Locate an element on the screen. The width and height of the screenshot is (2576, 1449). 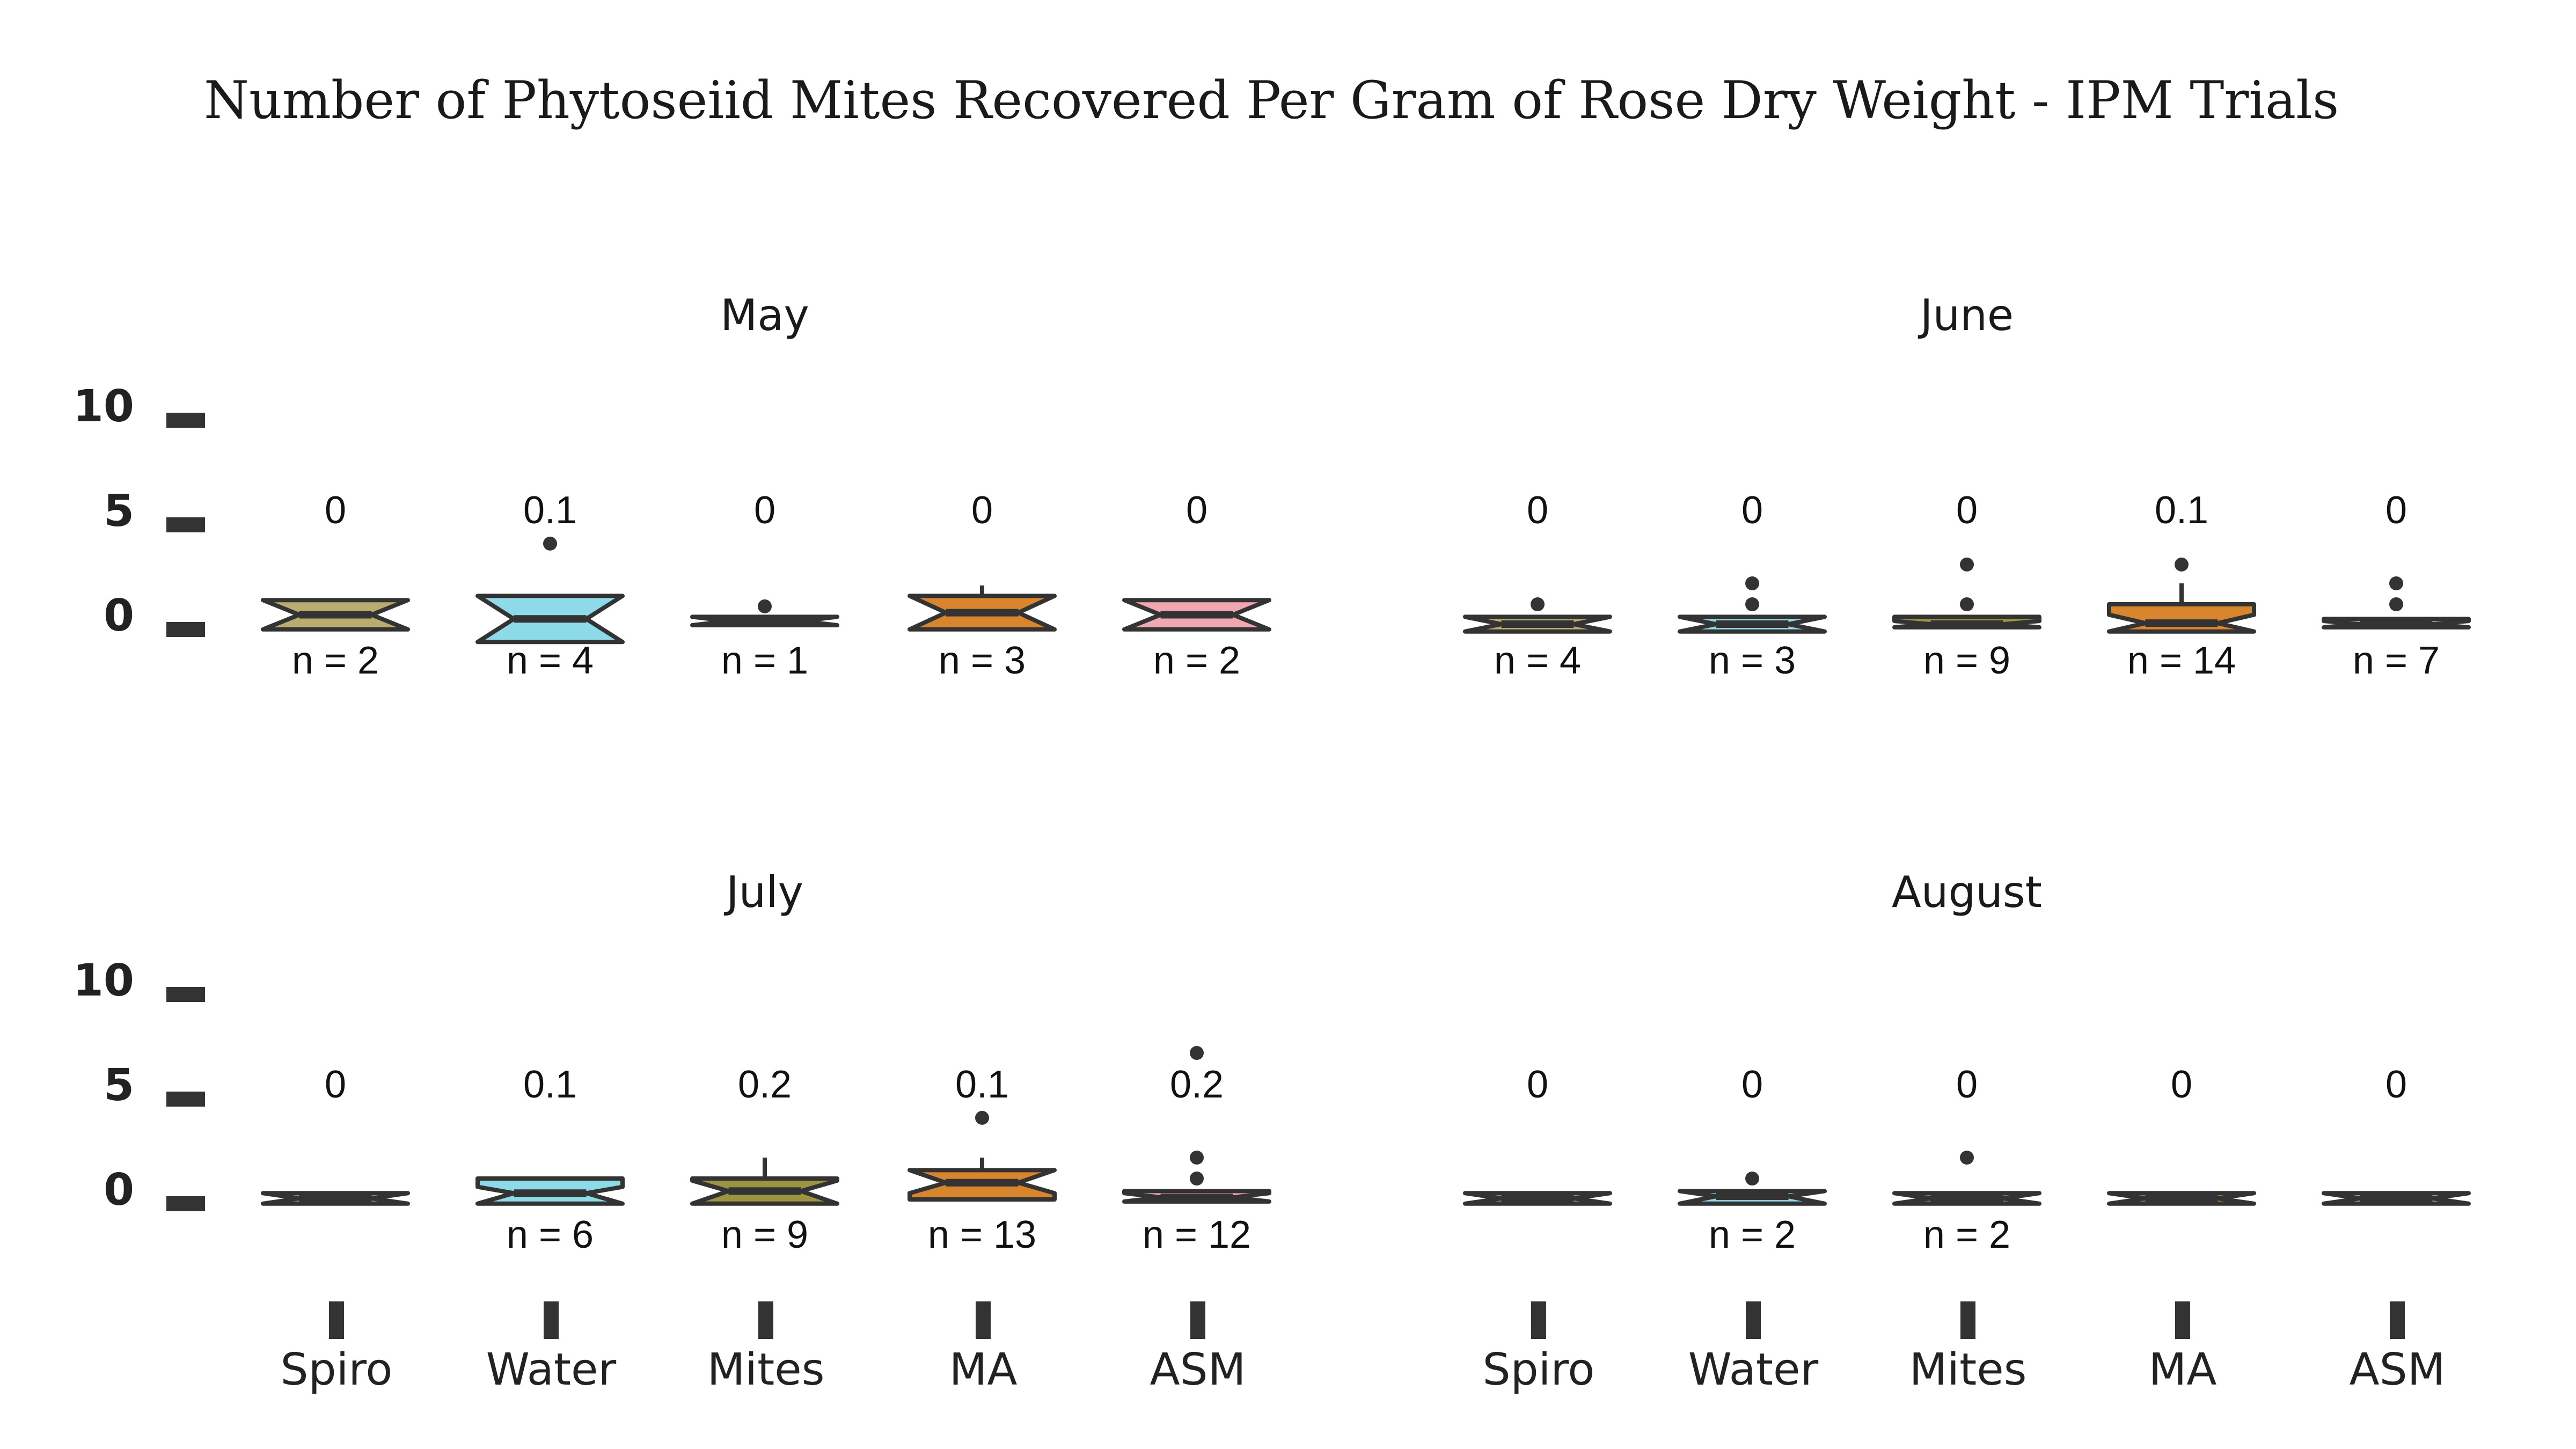
box-mites: 0 n = 9 is located at coordinates (1966, 585).